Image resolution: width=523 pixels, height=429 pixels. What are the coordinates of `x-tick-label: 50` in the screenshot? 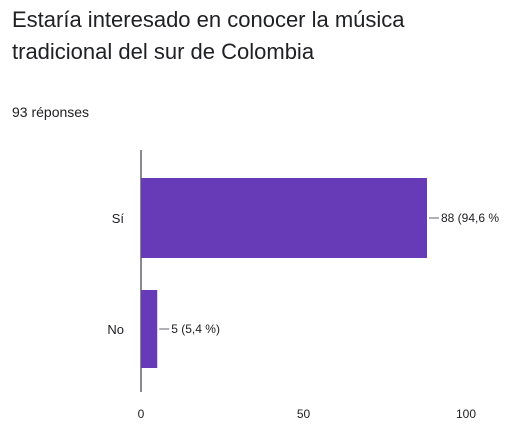 It's located at (304, 414).